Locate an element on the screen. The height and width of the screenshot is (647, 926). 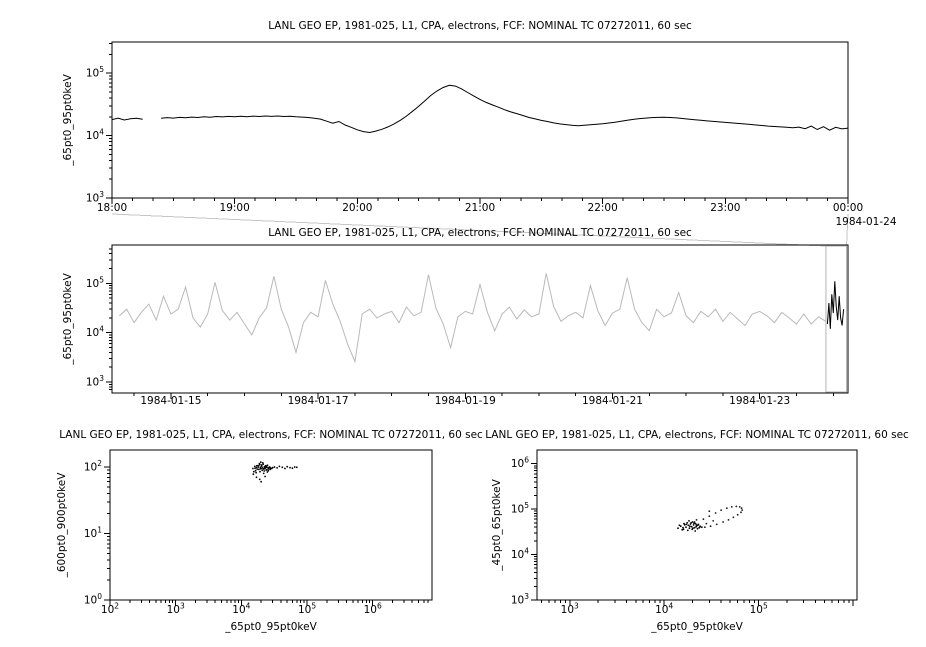
panel-scatter-600-900: 10² 10³ 10⁴ 10⁵ 10⁶ 10⁰ 10¹ 10² is located at coordinates (258, 533).